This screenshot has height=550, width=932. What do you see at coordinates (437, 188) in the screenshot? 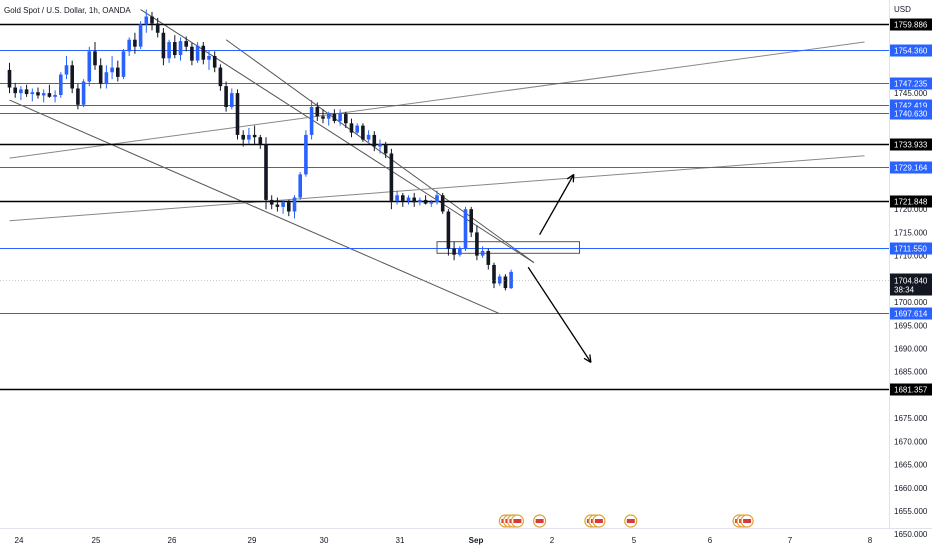
I see `trend-line` at bounding box center [437, 188].